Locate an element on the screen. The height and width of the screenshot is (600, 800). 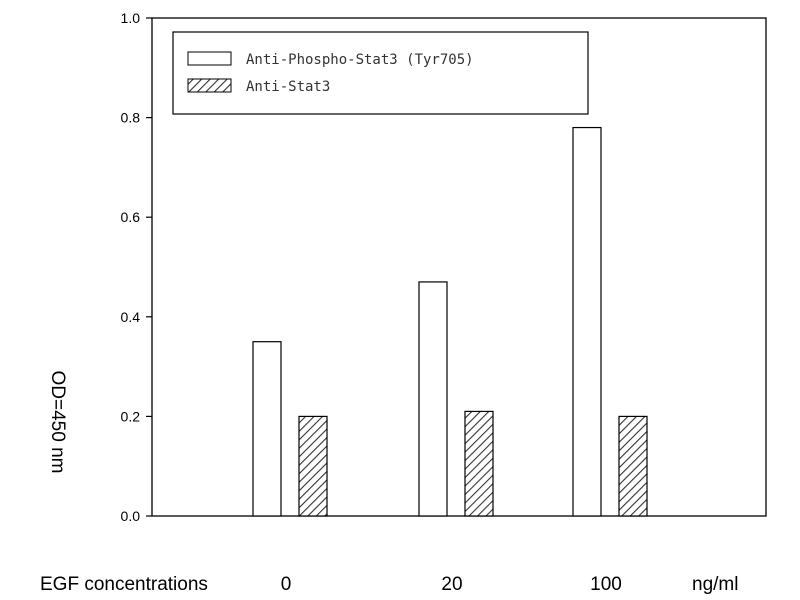
legend-box is located at coordinates (380, 73).